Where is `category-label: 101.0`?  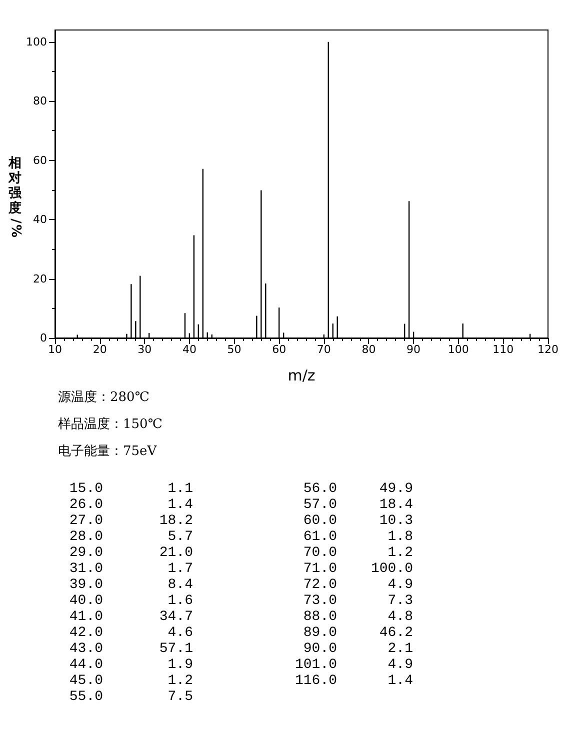 category-label: 101.0 is located at coordinates (315, 665).